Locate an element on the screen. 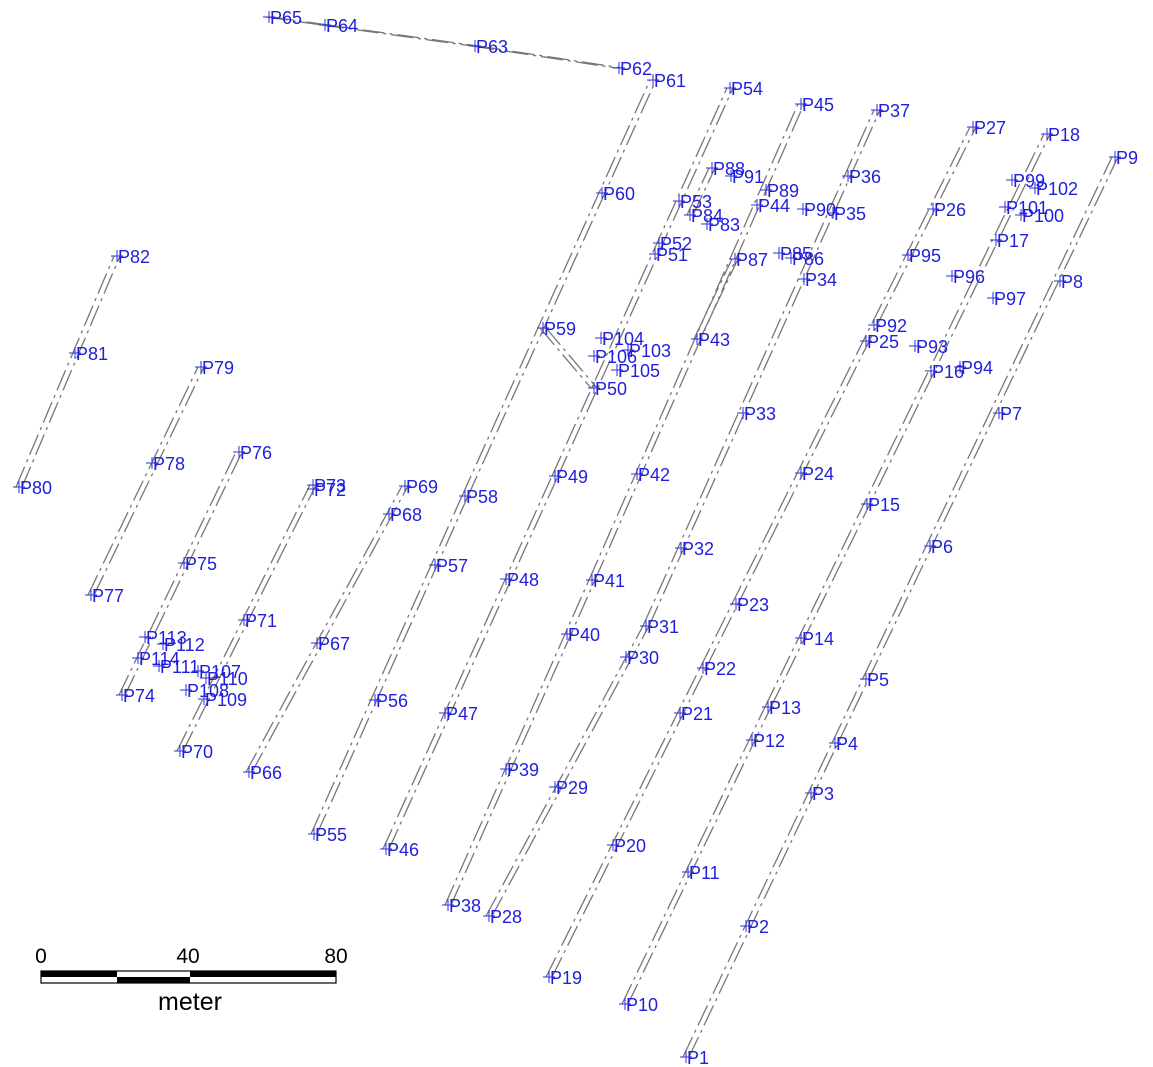 This screenshot has width=1153, height=1067. point-label: P82 is located at coordinates (134, 257).